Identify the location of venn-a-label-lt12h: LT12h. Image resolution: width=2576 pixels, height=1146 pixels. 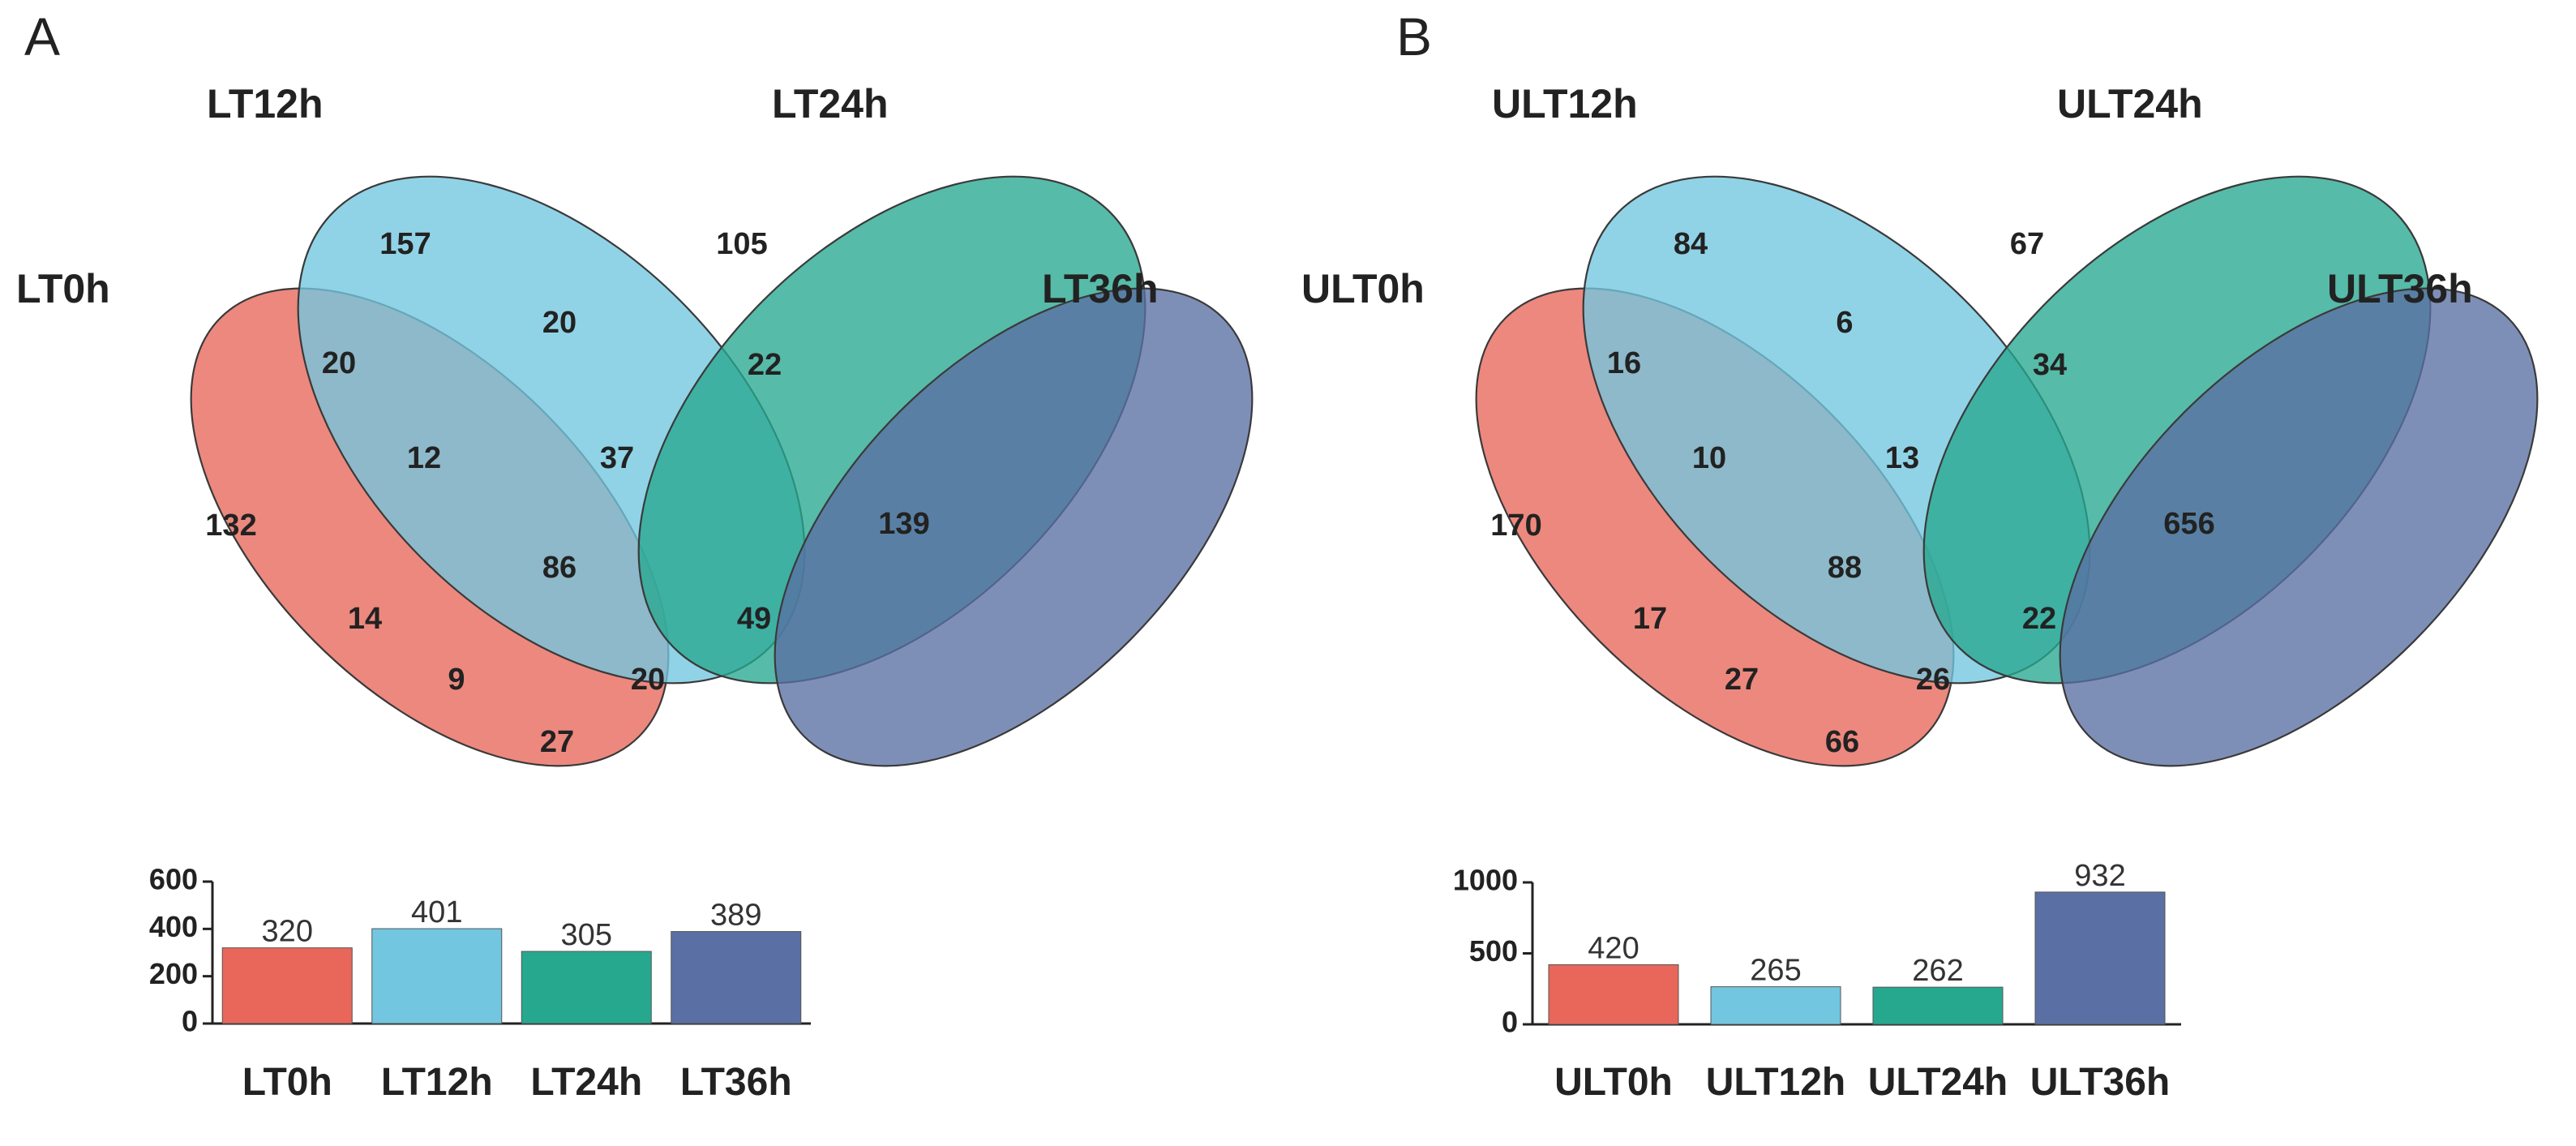
(265, 104).